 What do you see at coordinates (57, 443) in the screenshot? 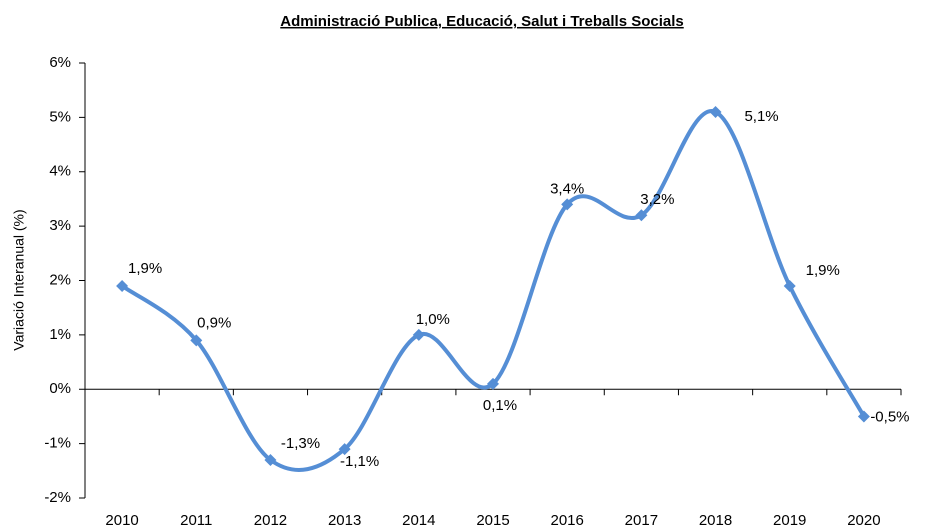
I see `y-tick-label: -1%` at bounding box center [57, 443].